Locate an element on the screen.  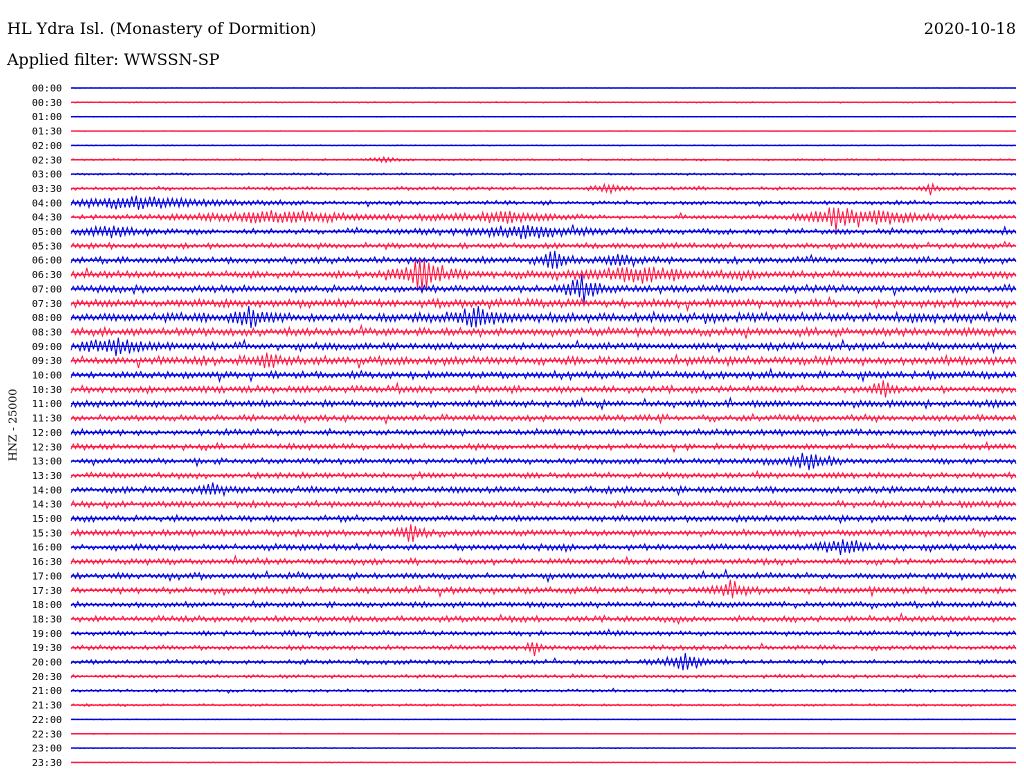
time-label: 16:00 is located at coordinates (47, 548).